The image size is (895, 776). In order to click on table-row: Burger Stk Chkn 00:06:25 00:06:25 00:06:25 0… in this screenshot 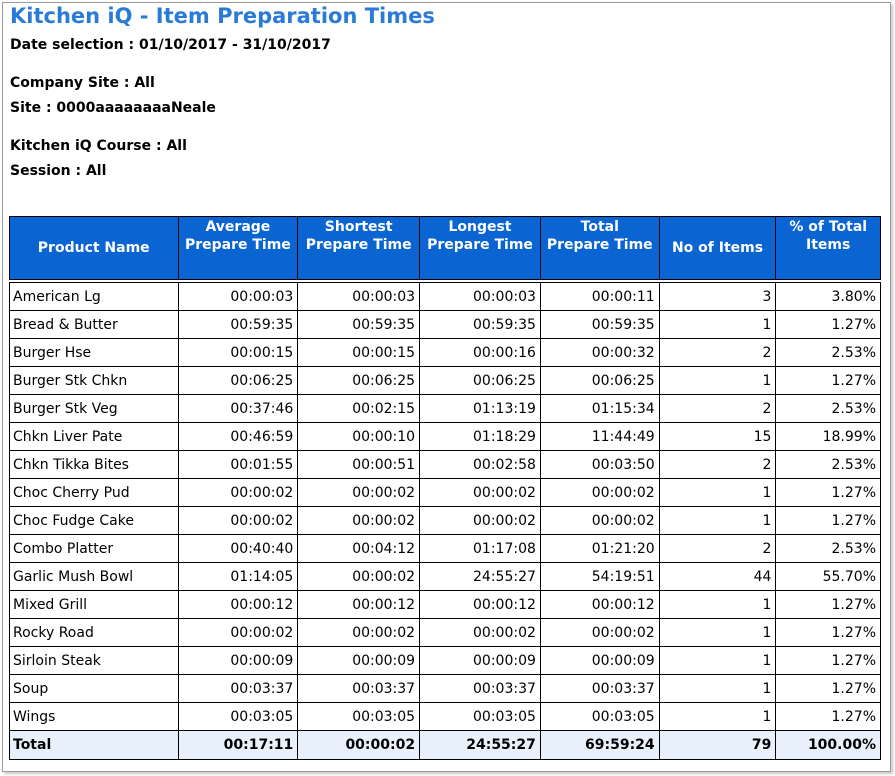, I will do `click(445, 380)`.